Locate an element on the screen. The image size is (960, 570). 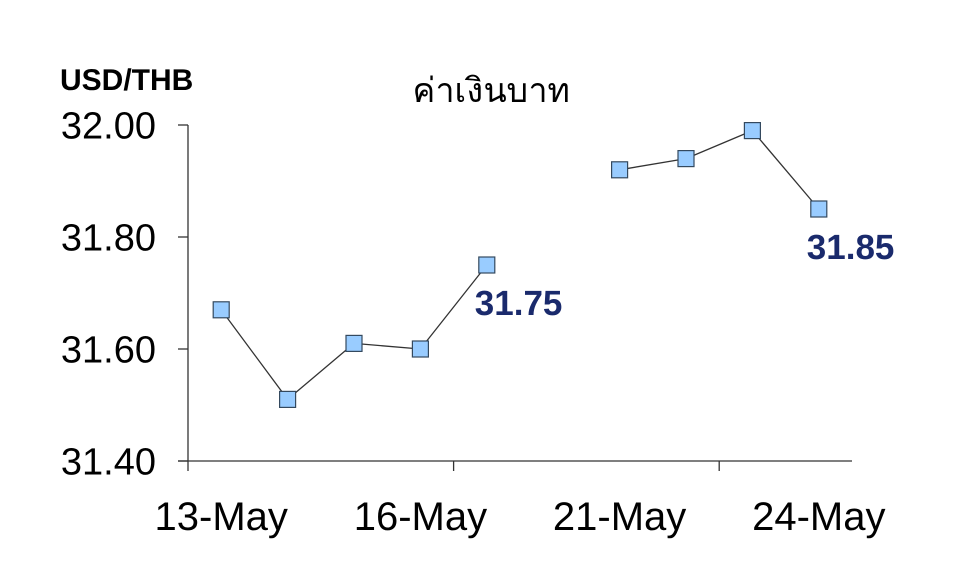
x-tick-label: 21-May is located at coordinates (619, 517).